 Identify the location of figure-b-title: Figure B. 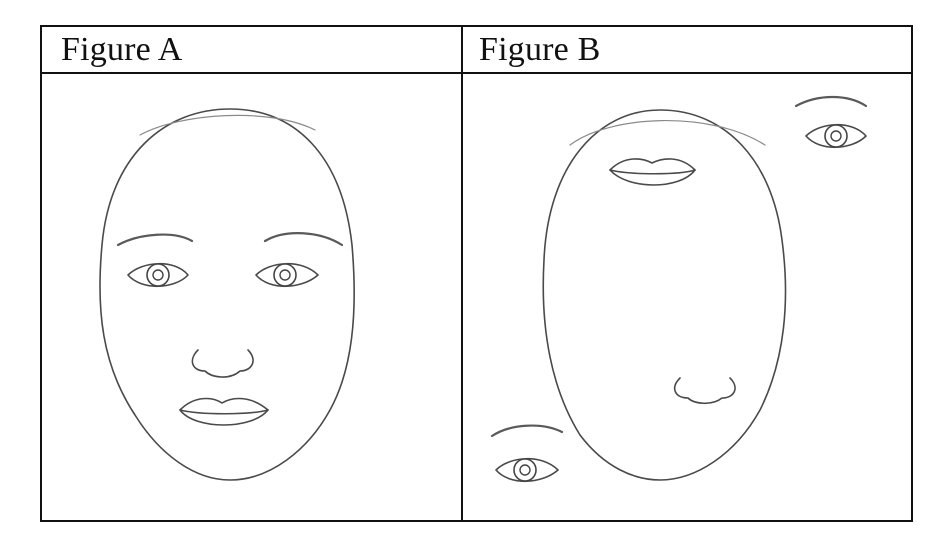
(540, 50).